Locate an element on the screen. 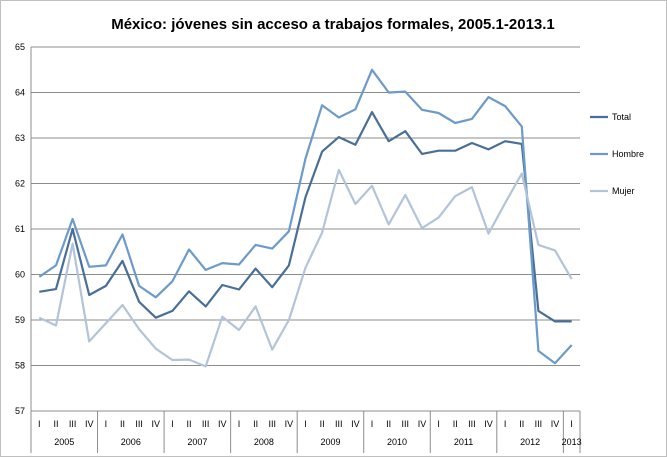 The height and width of the screenshot is (457, 667). year-label: 2007 is located at coordinates (197, 442).